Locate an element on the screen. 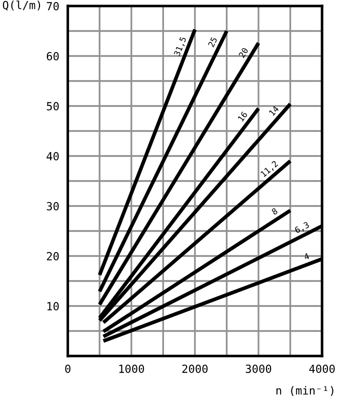 This screenshot has width=339, height=400. text: 6,3 is located at coordinates (302, 228).